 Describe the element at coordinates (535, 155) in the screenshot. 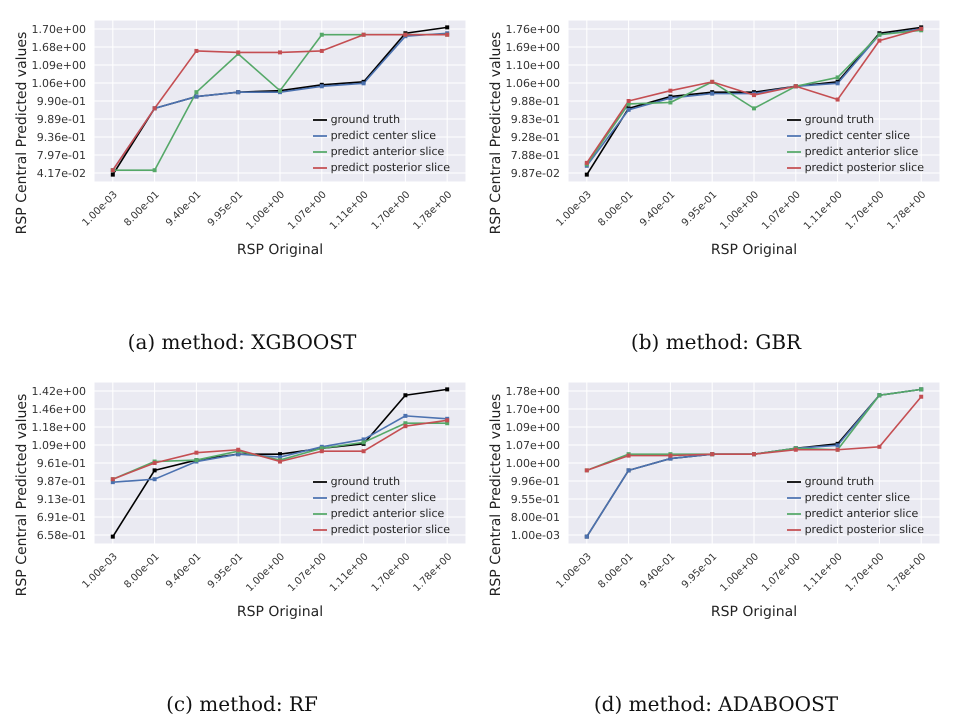

I see `category-label: 7.88e-01` at that location.